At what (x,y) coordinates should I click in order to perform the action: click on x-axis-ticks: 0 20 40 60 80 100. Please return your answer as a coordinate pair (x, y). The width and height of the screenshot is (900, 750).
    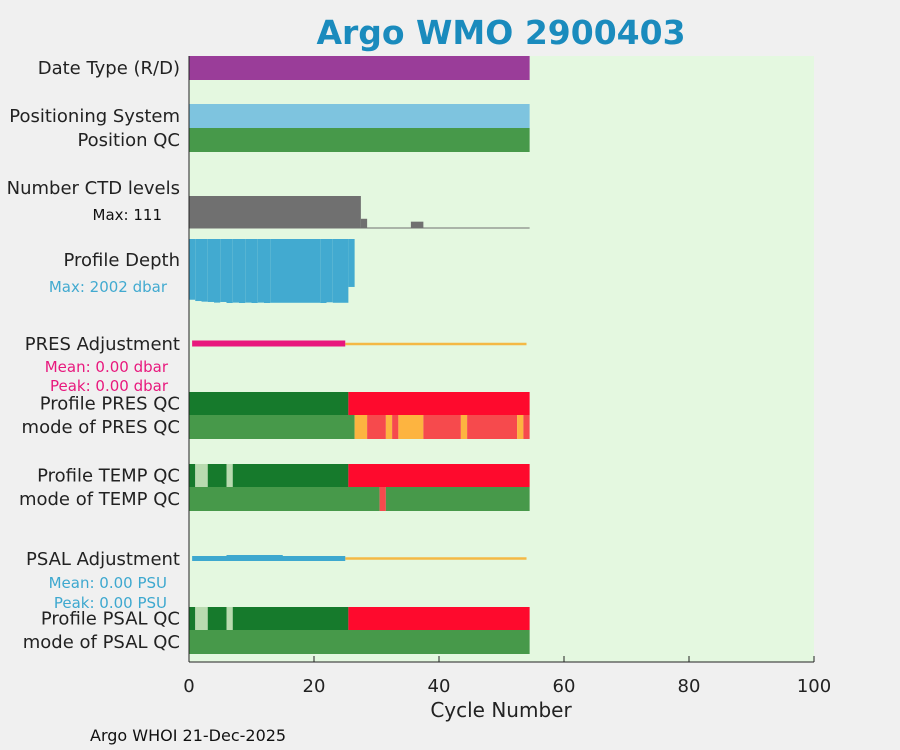
    Looking at the image, I should click on (507, 676).